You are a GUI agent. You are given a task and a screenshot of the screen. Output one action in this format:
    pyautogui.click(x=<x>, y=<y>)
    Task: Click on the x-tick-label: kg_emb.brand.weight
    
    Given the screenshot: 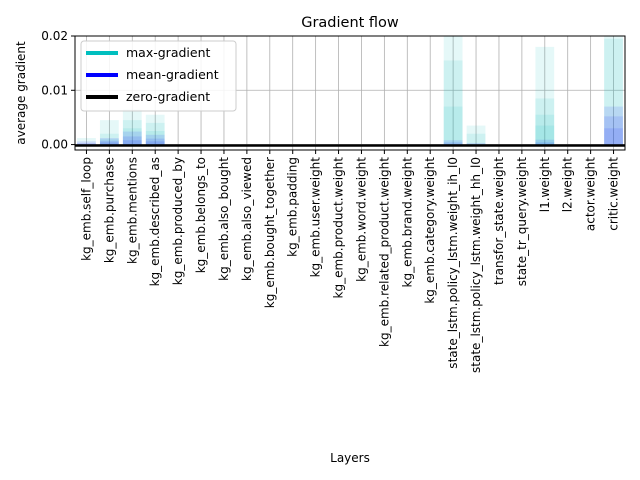 What is the action you would take?
    pyautogui.click(x=407, y=222)
    